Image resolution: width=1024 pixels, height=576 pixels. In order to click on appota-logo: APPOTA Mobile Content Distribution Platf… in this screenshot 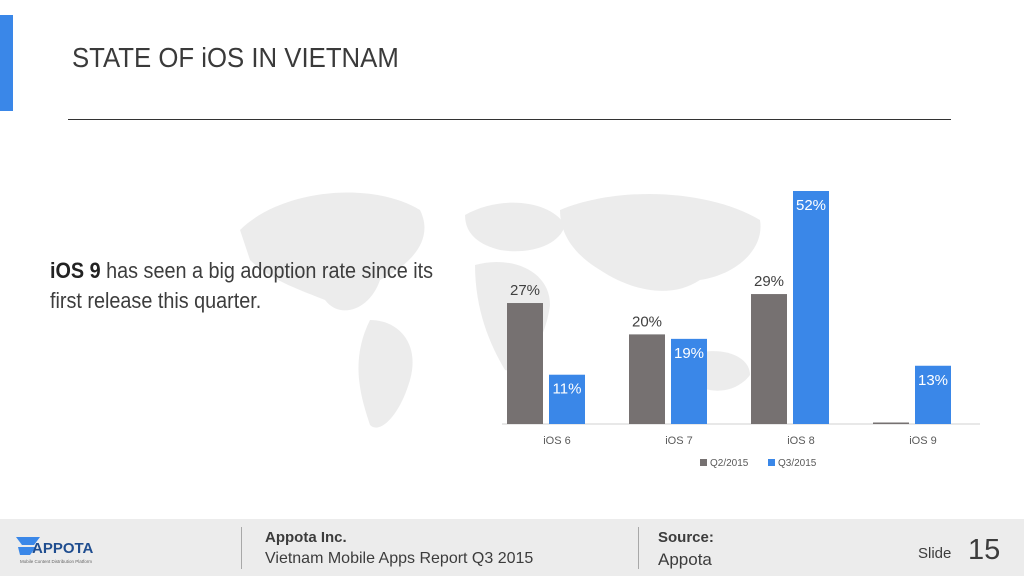, I will do `click(55, 550)`.